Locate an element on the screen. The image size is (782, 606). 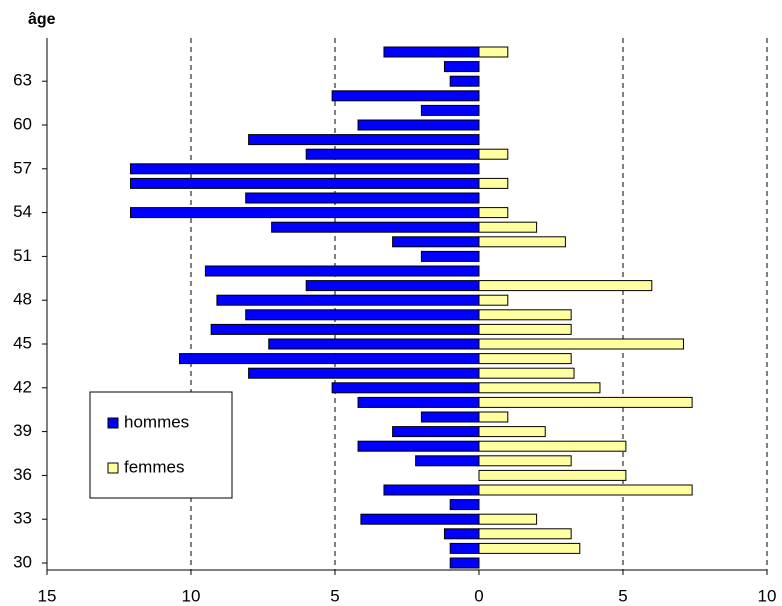
y-tick-label: 63 is located at coordinates (22, 80).